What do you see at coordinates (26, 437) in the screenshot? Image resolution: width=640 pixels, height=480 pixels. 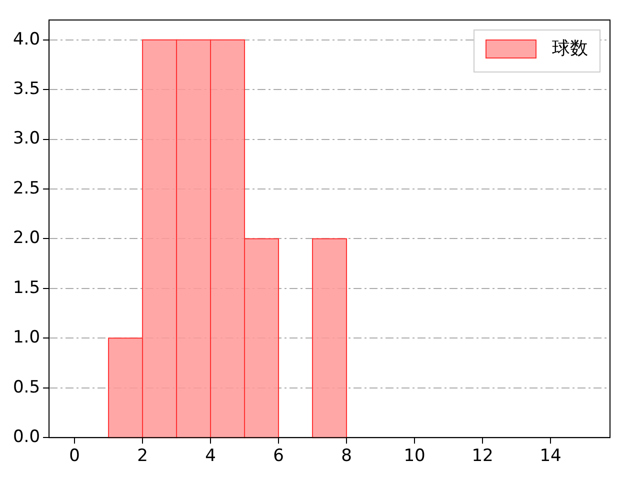 I see `y-tick-label: 0.0` at bounding box center [26, 437].